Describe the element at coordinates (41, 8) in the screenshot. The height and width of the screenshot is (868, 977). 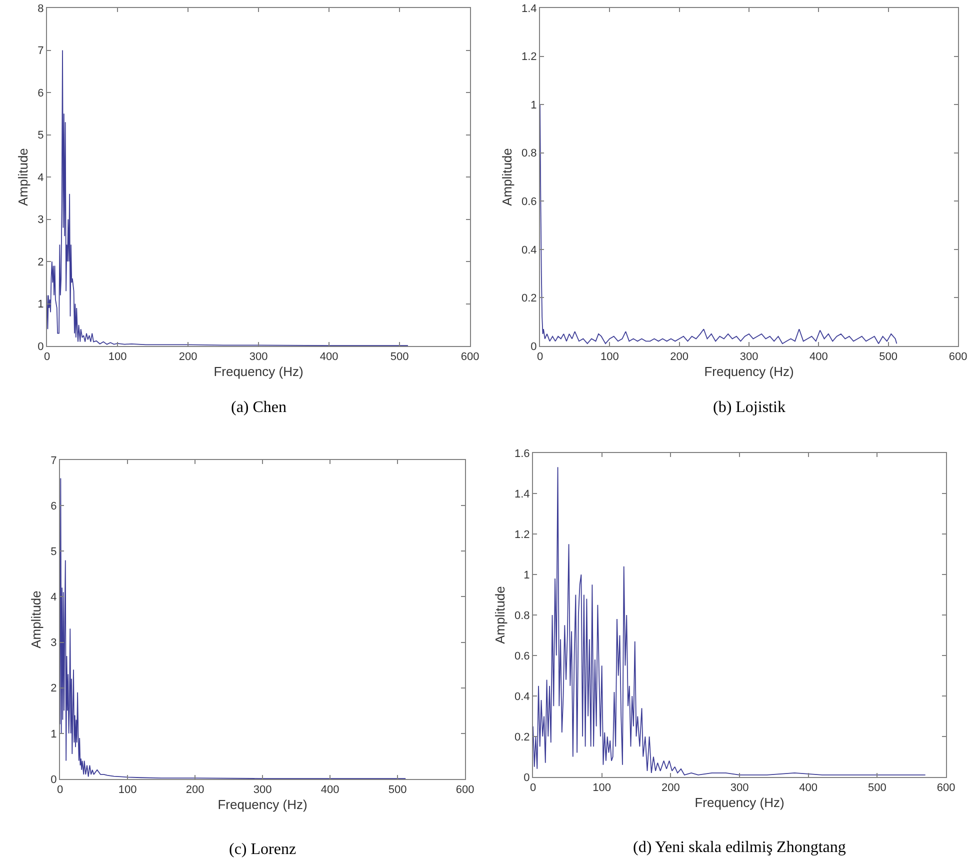
I see `y-tick-label: 8` at that location.